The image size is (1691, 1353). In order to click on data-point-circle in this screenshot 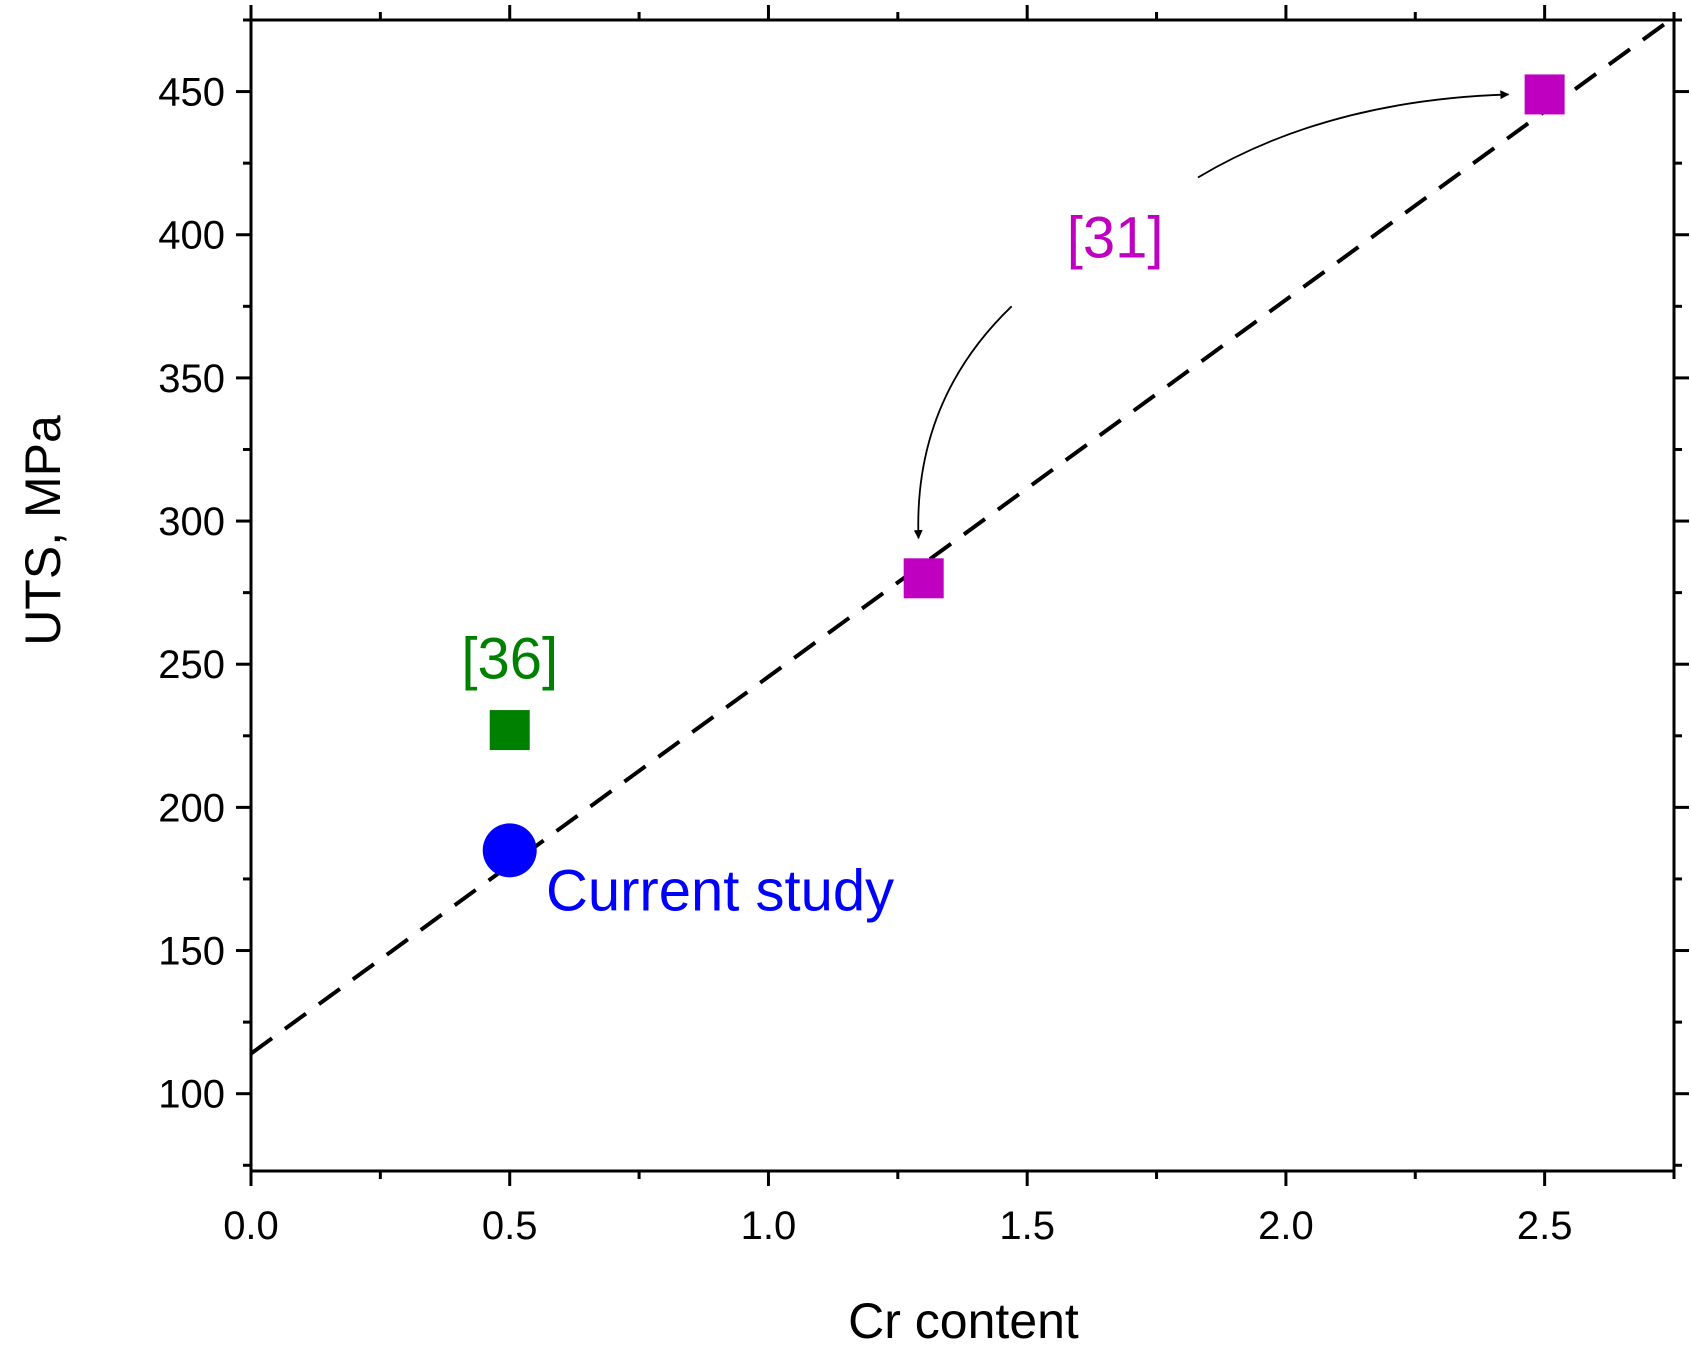, I will do `click(509, 850)`.